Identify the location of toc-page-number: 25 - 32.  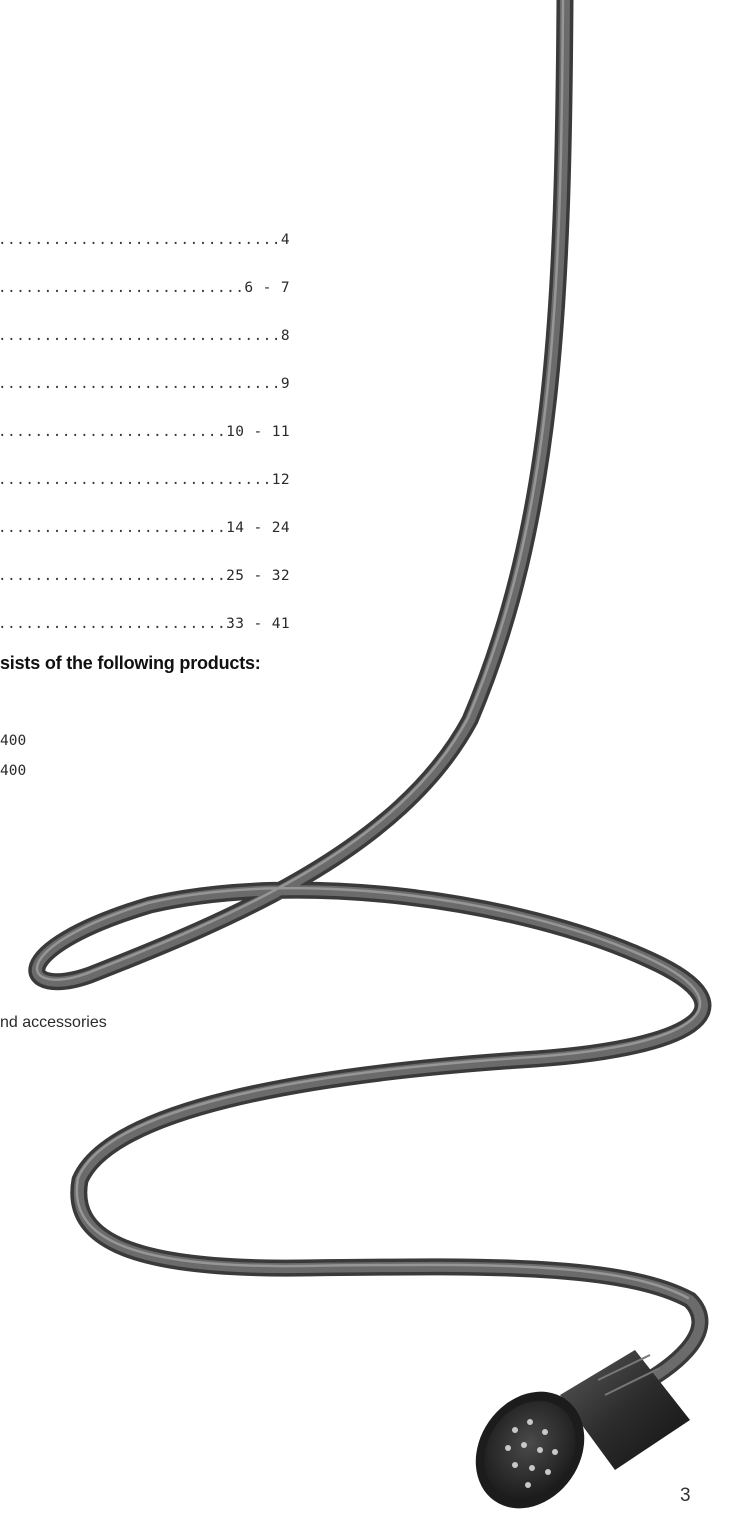
(258, 576).